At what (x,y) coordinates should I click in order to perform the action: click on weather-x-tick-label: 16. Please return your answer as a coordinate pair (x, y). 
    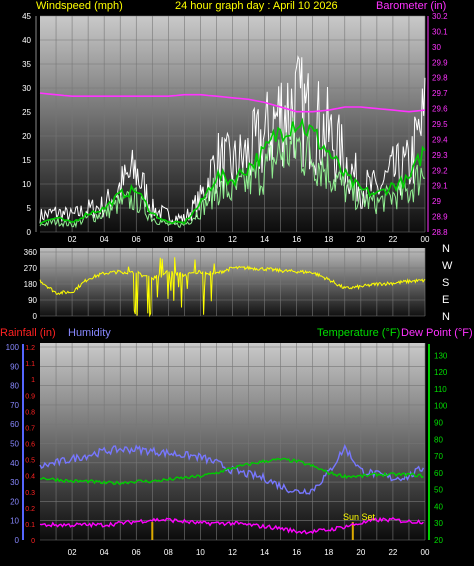
    Looking at the image, I should click on (296, 552).